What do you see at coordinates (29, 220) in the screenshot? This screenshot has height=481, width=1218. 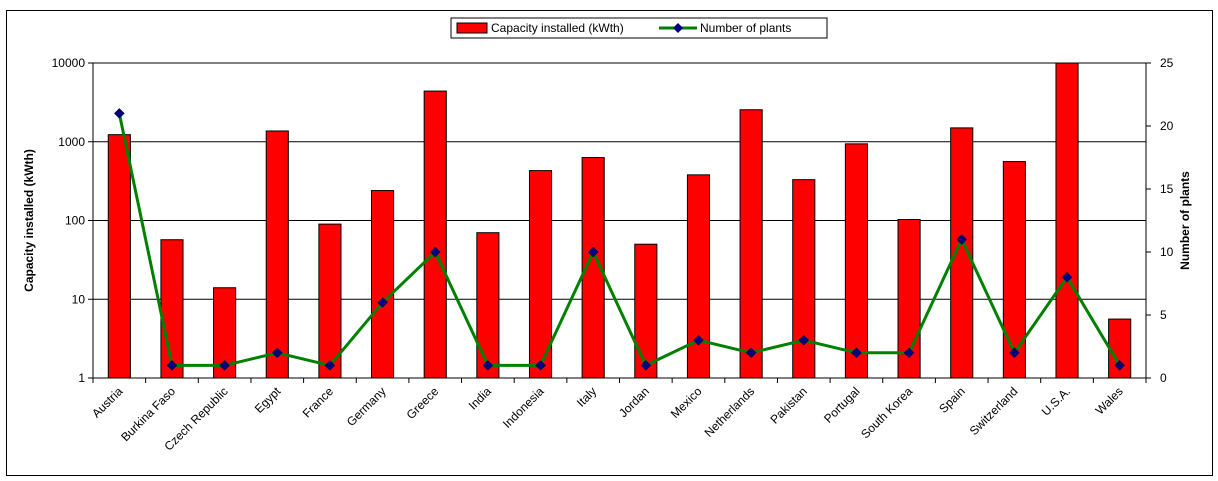 I see `left-axis-title: Capacity installed (kWth)` at bounding box center [29, 220].